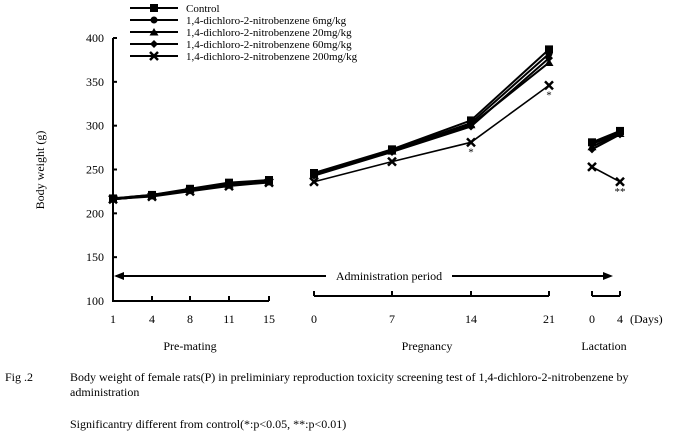 Image resolution: width=696 pixels, height=436 pixels. What do you see at coordinates (266, 21) in the screenshot?
I see `legend-label: 1,4-dichloro-2-nitrobenzene 6mg/kg` at bounding box center [266, 21].